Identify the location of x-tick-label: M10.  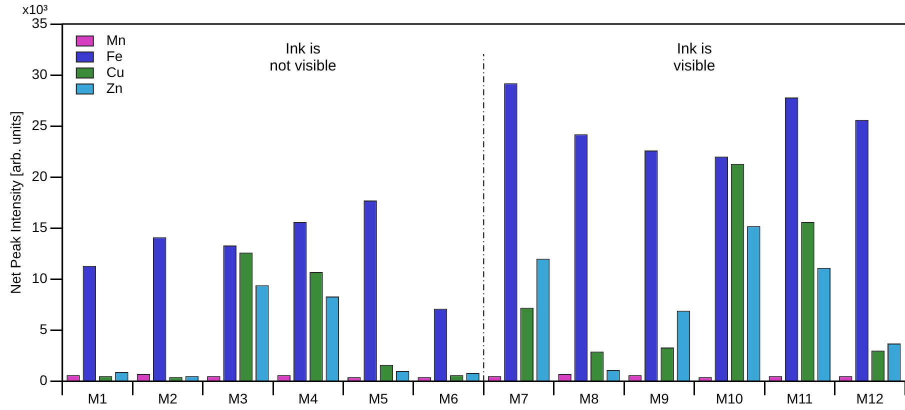
(730, 398).